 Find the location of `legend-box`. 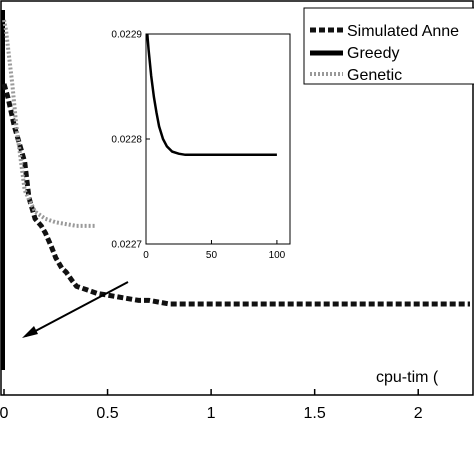

legend-box is located at coordinates (388, 46).